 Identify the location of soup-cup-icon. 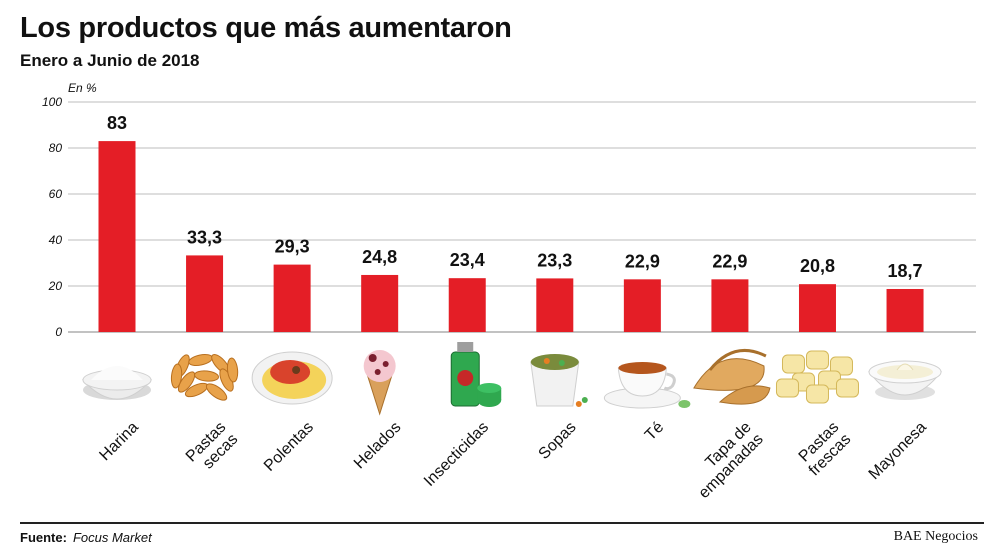
(559, 380).